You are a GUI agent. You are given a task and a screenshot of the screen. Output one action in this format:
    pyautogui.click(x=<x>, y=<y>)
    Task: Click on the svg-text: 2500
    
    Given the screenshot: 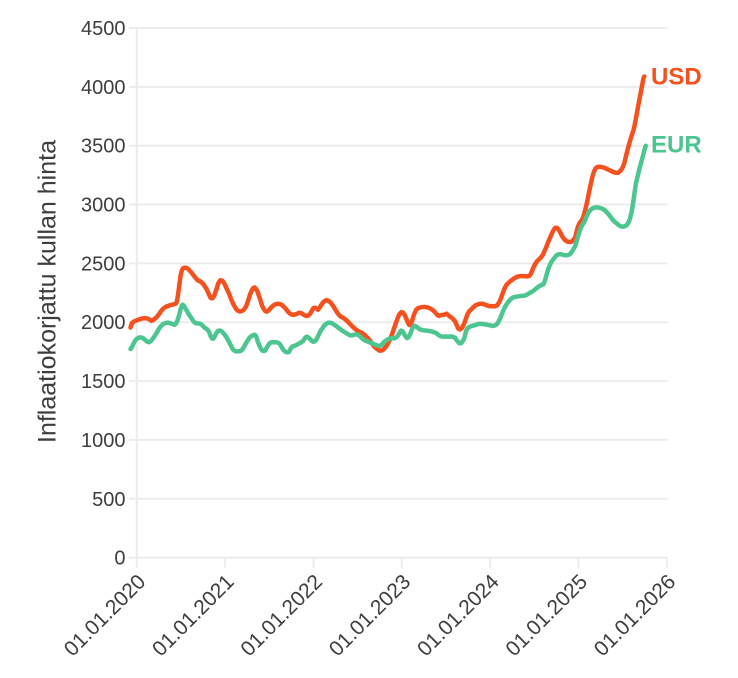 What is the action you would take?
    pyautogui.click(x=103, y=264)
    